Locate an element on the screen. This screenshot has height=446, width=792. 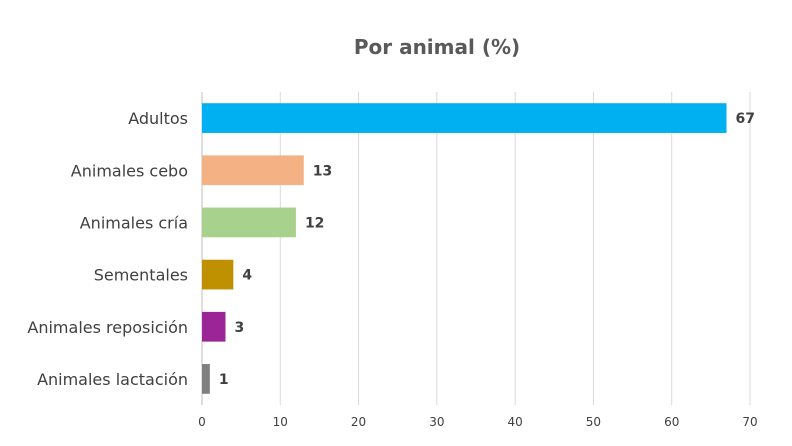
data-label: 67 is located at coordinates (745, 119).